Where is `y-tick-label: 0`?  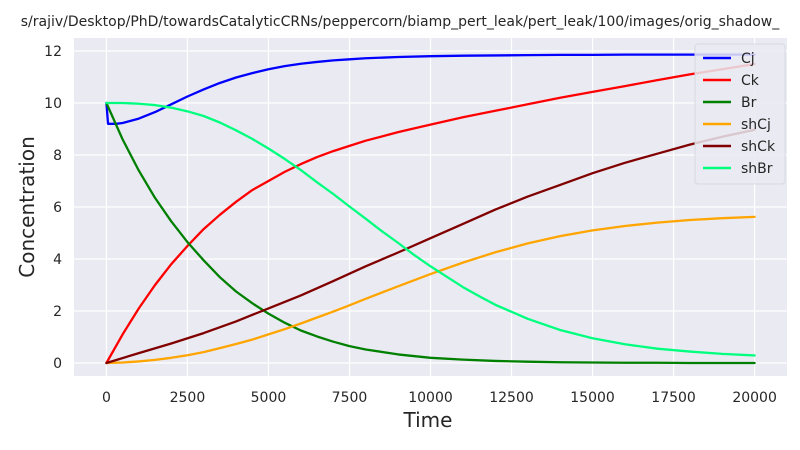 y-tick-label: 0 is located at coordinates (57, 364).